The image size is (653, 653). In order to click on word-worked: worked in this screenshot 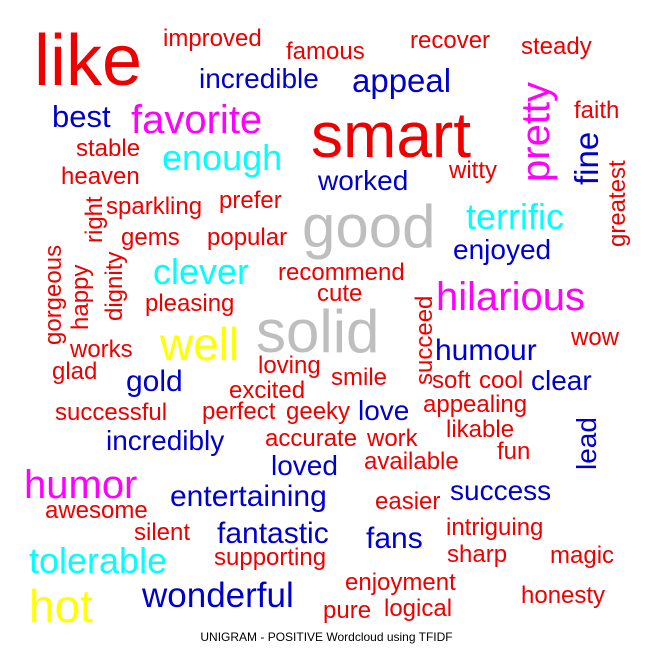, I will do `click(362, 180)`.